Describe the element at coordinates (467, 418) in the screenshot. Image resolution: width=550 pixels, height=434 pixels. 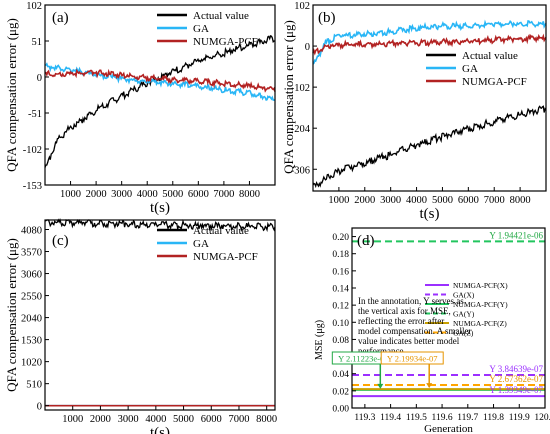
I see `x-tick-label: 119.7` at that location.